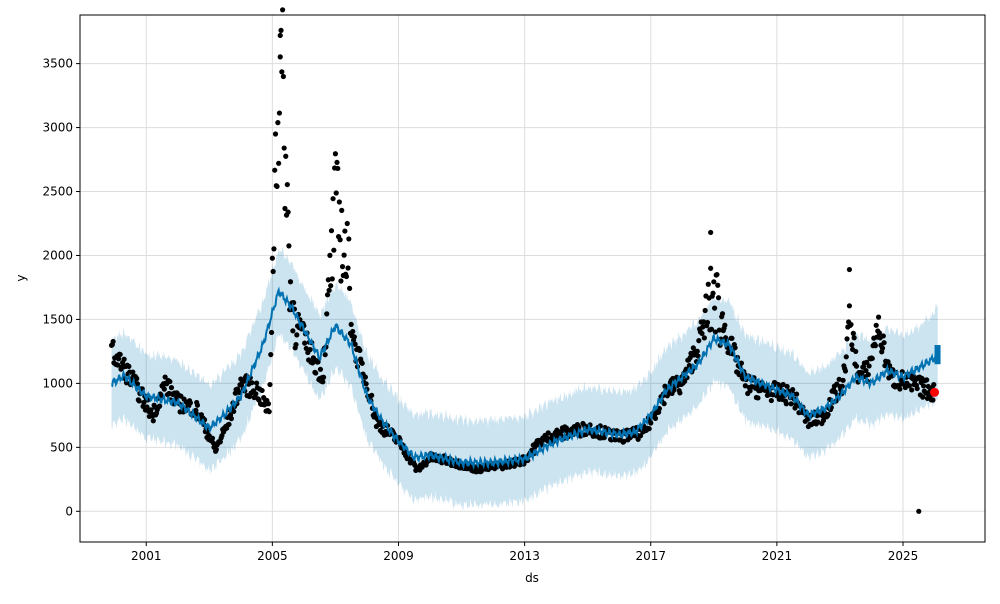  I want to click on x-tick-label: 2013, so click(524, 556).